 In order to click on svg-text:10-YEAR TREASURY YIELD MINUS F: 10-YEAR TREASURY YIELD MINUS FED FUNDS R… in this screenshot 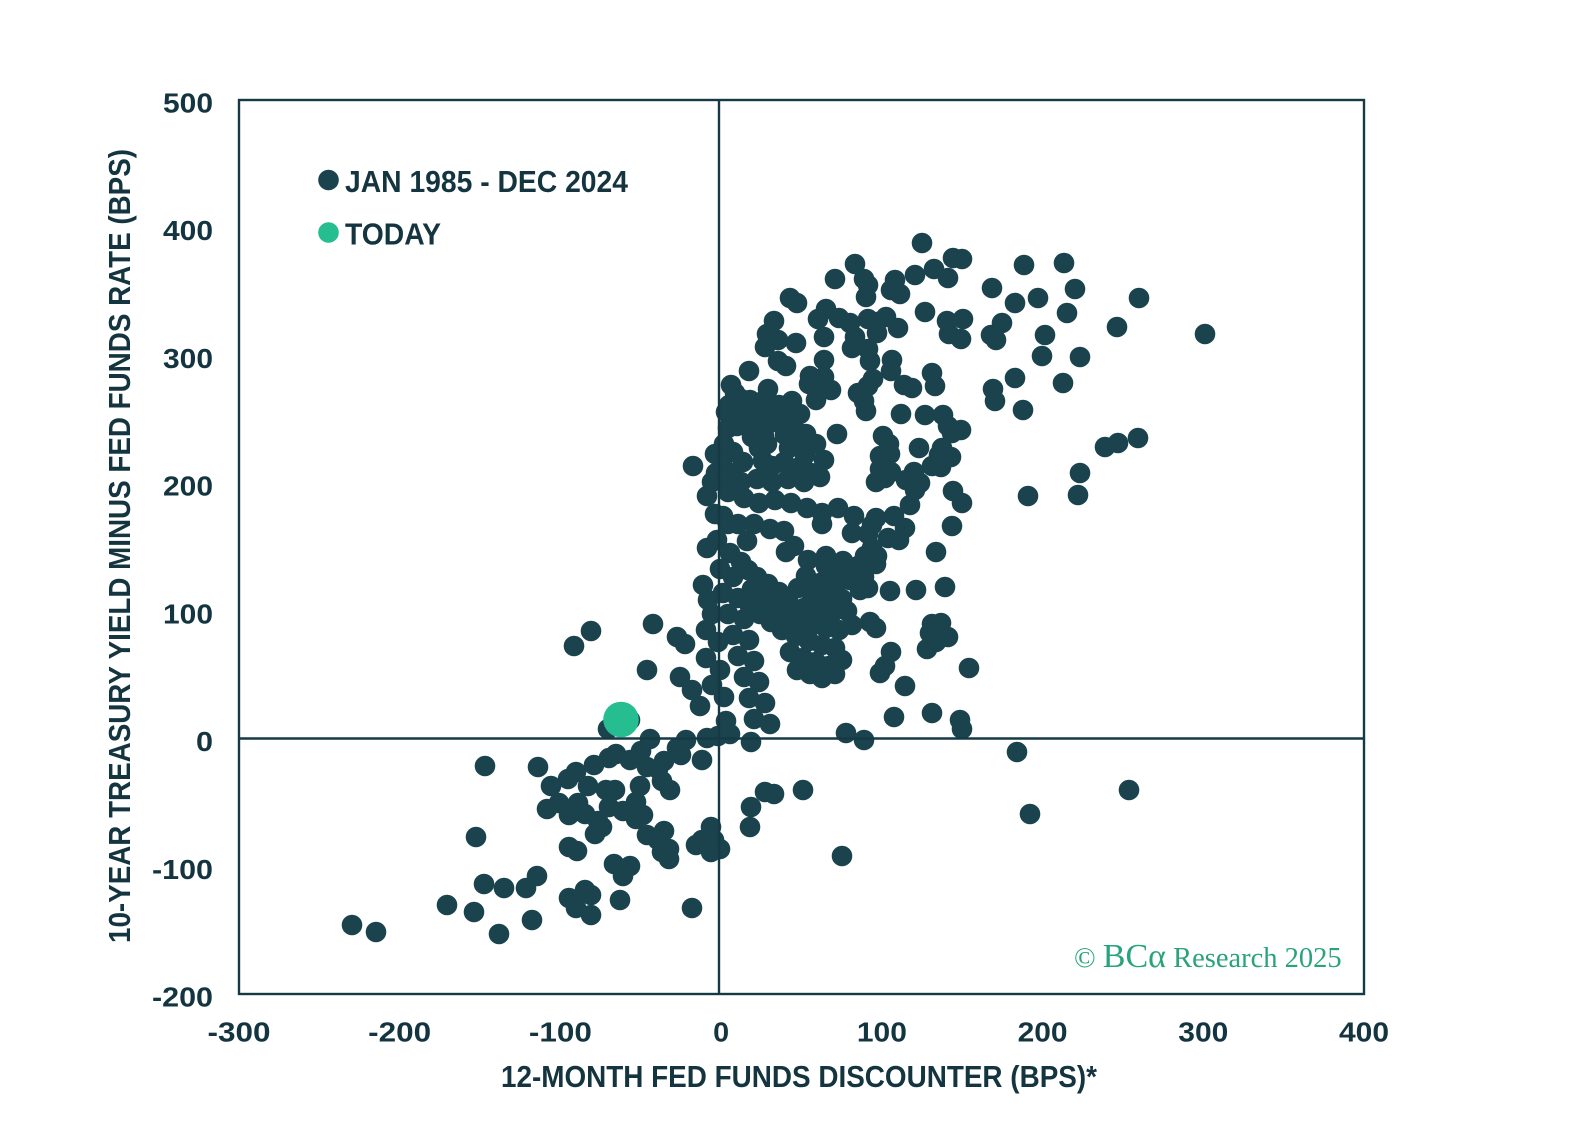, I will do `click(119, 546)`.